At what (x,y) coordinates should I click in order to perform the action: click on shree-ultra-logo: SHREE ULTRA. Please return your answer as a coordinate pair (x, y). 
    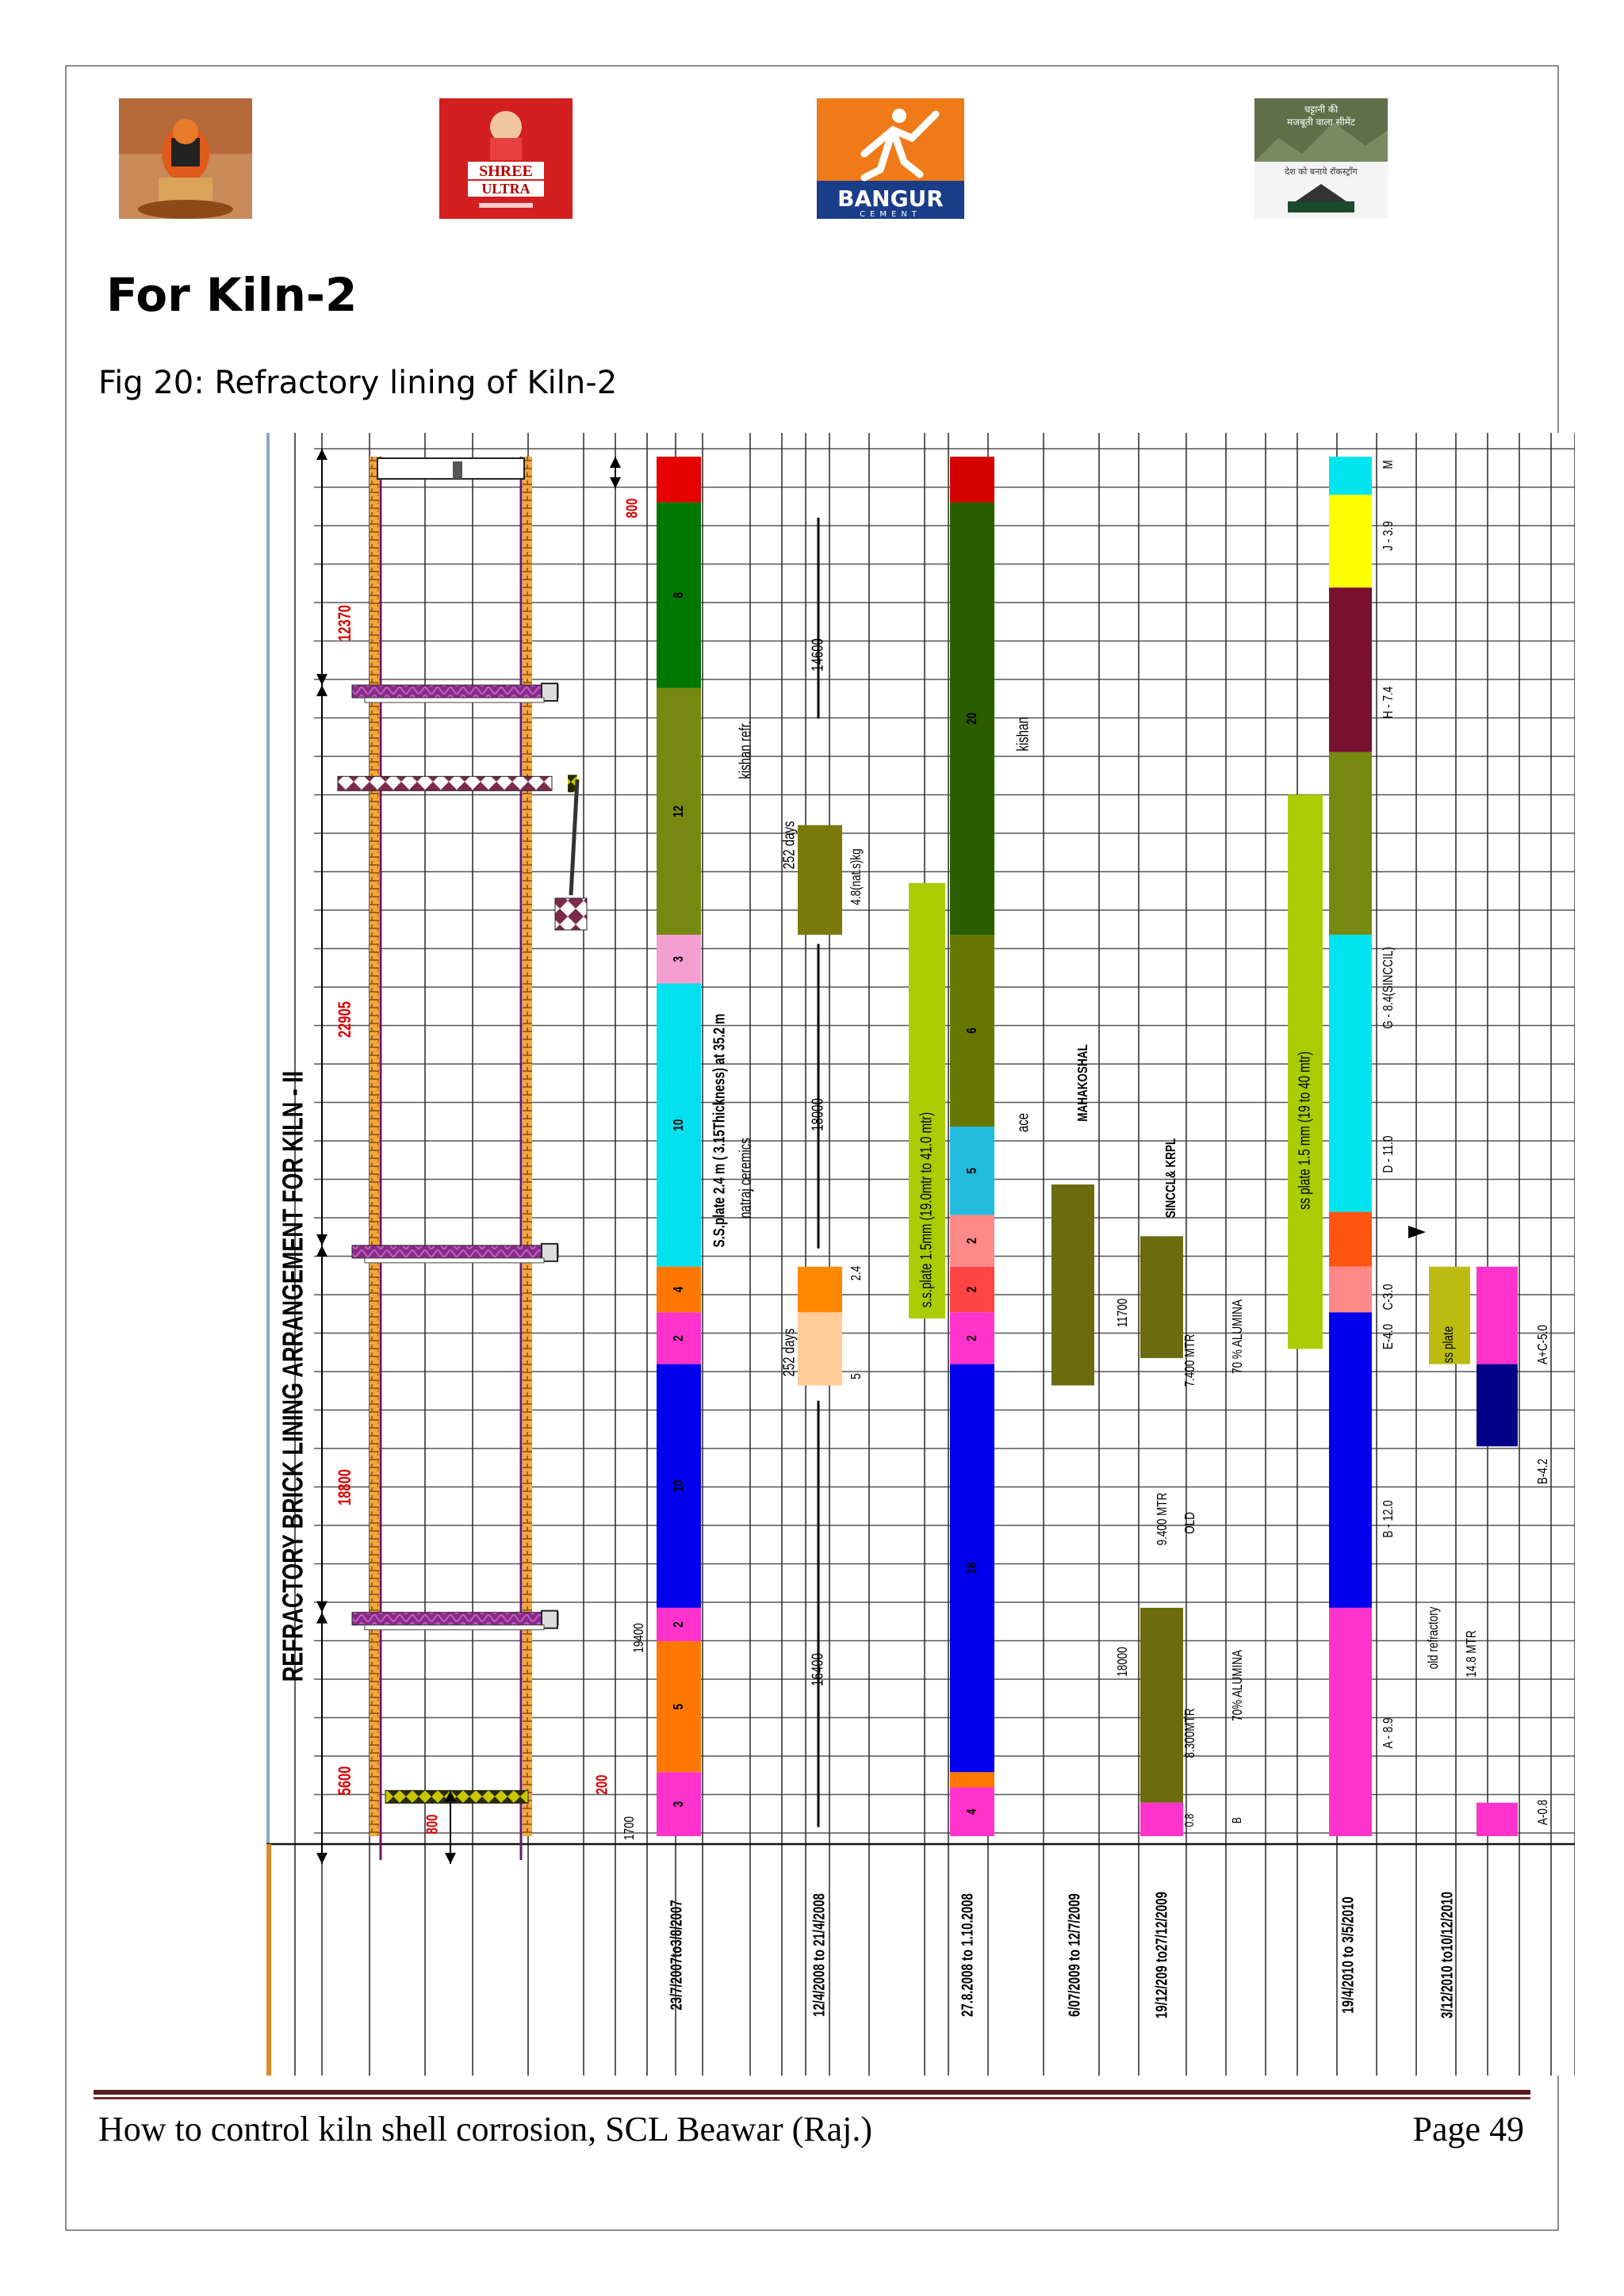
    Looking at the image, I should click on (506, 159).